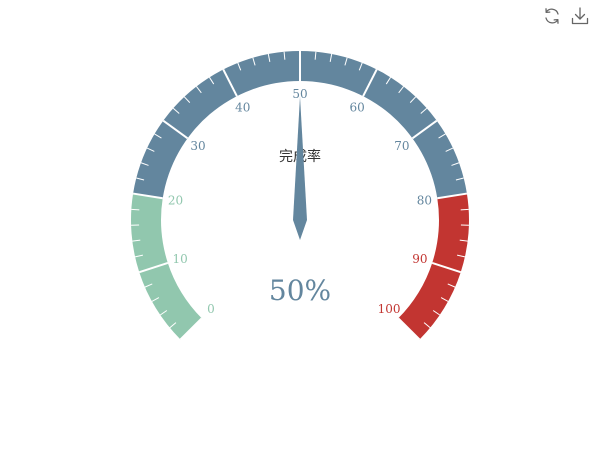  What do you see at coordinates (566, 16) in the screenshot?
I see `toolbox` at bounding box center [566, 16].